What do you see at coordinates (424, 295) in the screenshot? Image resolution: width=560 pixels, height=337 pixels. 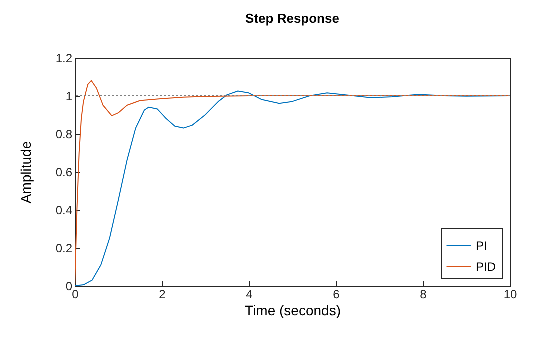 I see `x-tick-label: 8` at bounding box center [424, 295].